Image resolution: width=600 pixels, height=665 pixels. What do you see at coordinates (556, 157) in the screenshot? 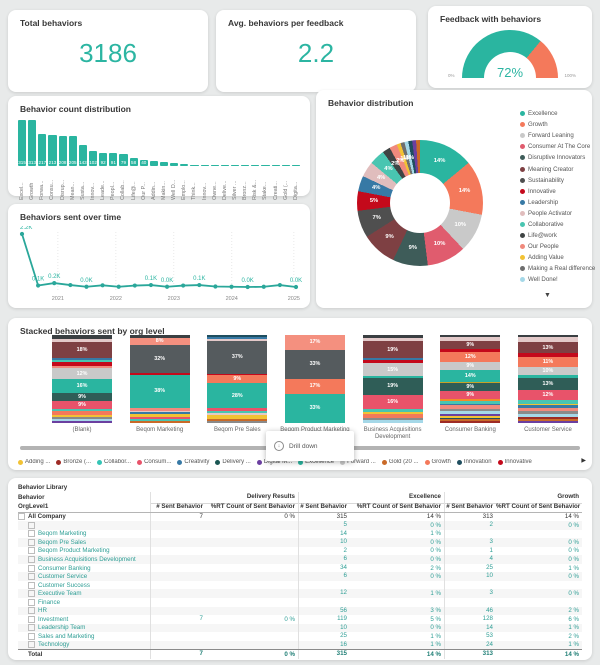
I see `legend-item: Disruptive Innovators` at bounding box center [556, 157].